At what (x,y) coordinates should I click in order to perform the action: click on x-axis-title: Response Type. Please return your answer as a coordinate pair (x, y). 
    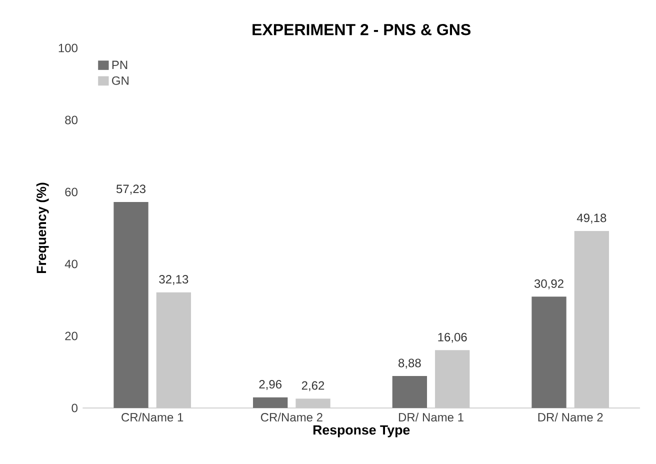
    Looking at the image, I should click on (361, 431).